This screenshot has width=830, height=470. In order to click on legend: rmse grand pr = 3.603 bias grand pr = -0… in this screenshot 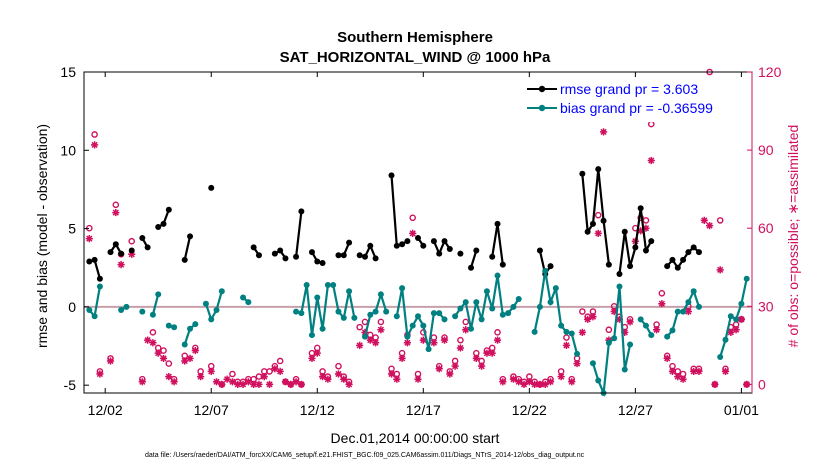, I will do `click(631, 100)`.